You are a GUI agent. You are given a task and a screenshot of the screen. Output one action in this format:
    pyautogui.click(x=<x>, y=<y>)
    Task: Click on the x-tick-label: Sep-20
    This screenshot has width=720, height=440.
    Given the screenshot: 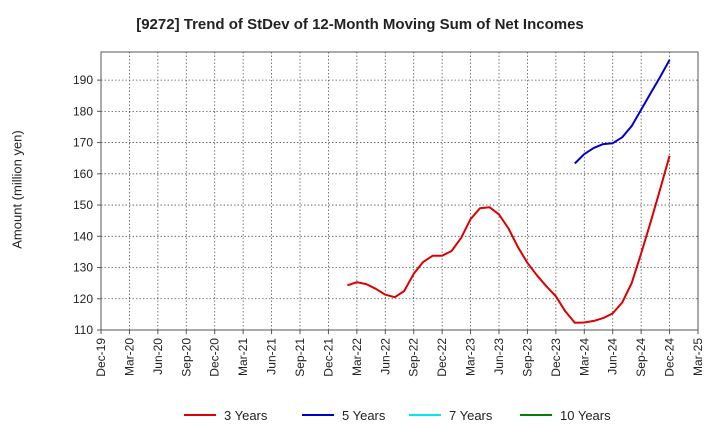 What is the action you would take?
    pyautogui.click(x=186, y=357)
    